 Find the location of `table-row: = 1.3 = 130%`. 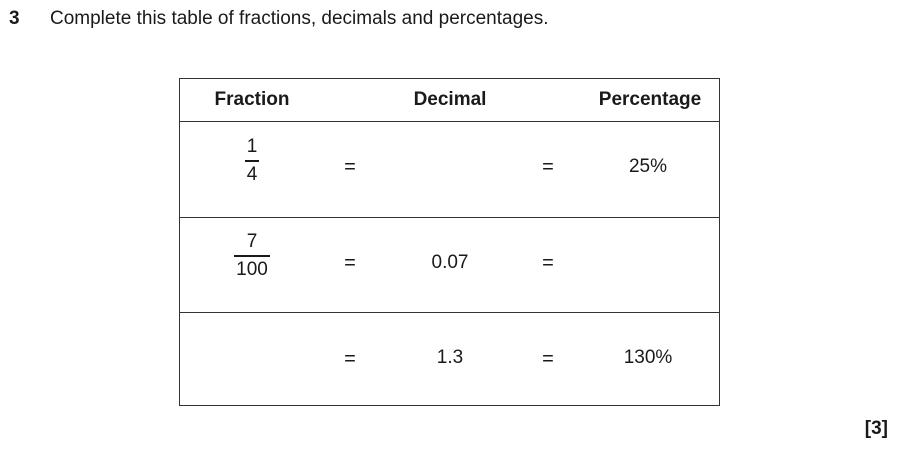

table-row: = 1.3 = 130% is located at coordinates (449, 359).